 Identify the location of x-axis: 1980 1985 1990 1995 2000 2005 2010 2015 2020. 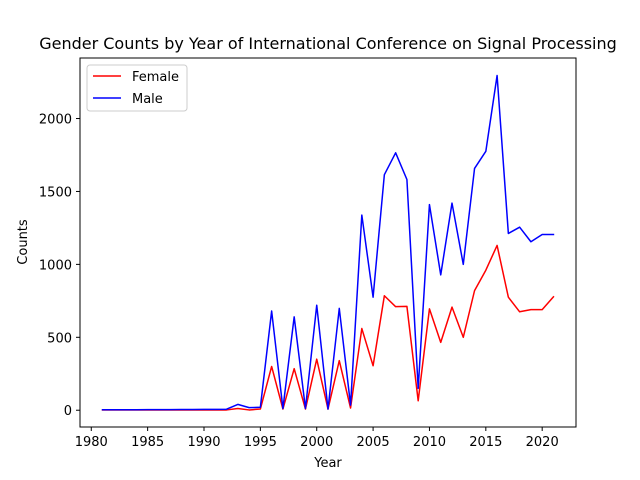
(317, 438).